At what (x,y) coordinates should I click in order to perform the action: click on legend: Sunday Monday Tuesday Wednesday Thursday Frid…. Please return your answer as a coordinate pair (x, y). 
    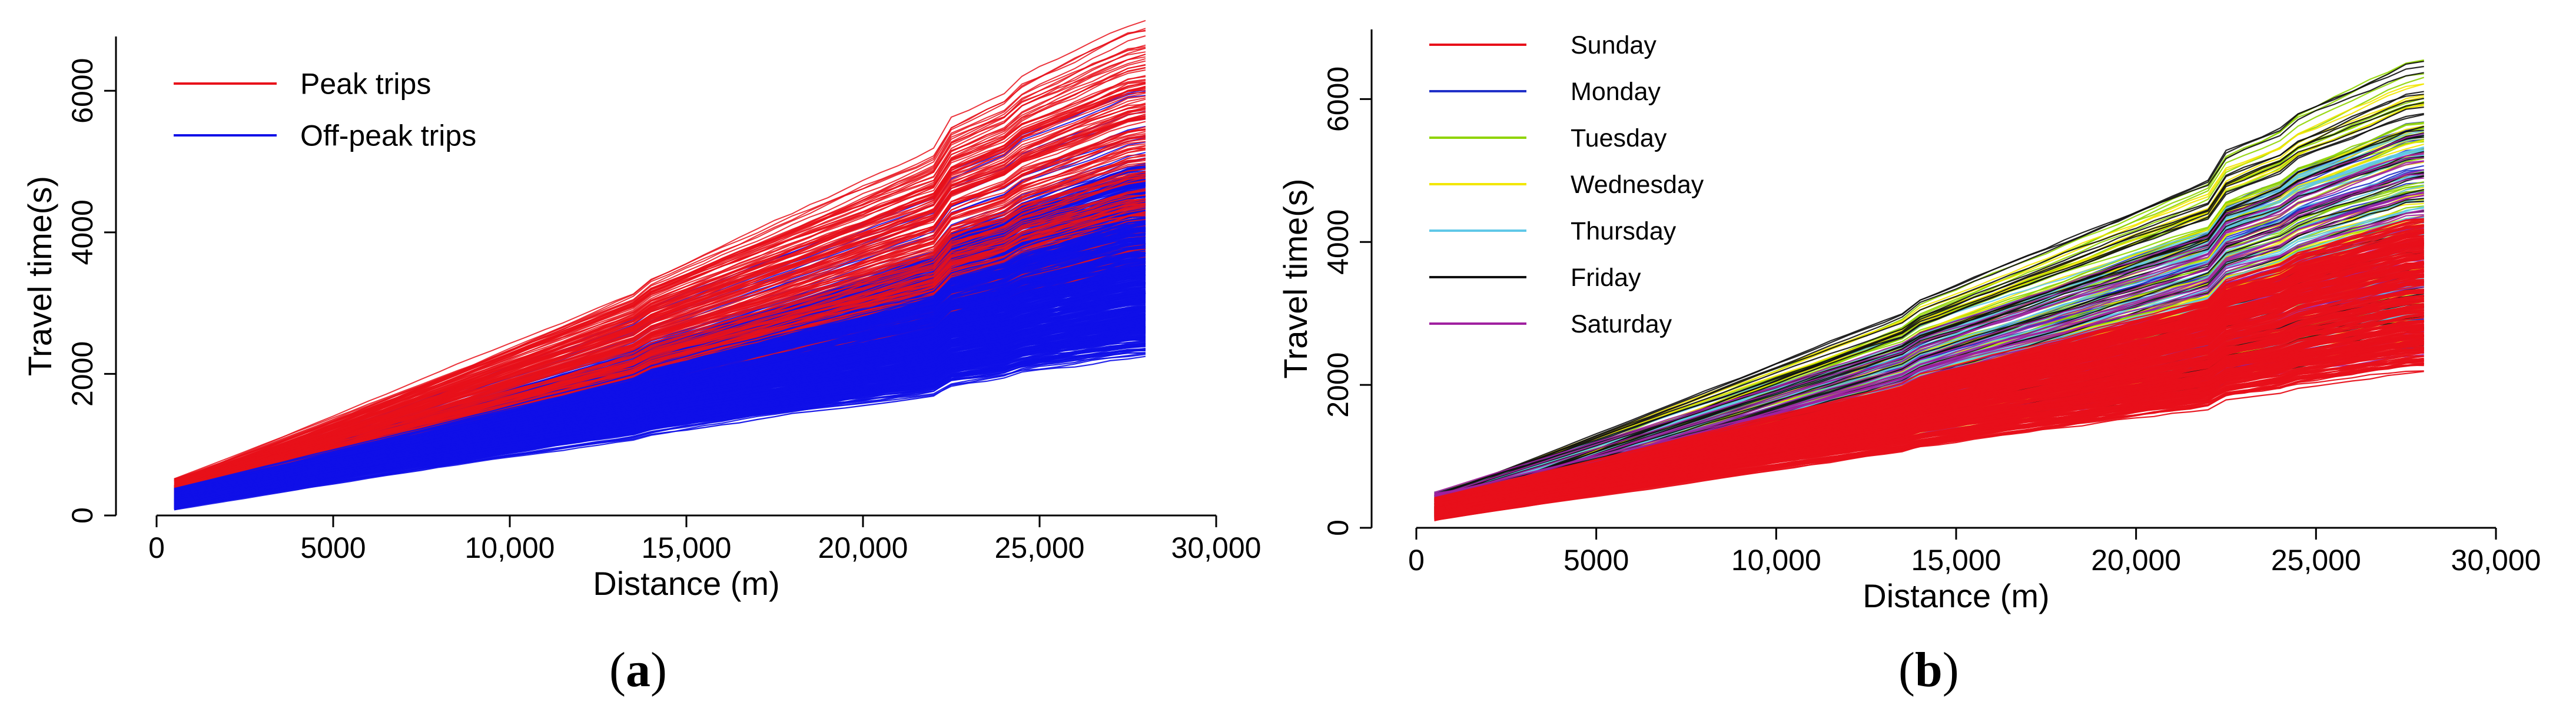
    Looking at the image, I should click on (1566, 185).